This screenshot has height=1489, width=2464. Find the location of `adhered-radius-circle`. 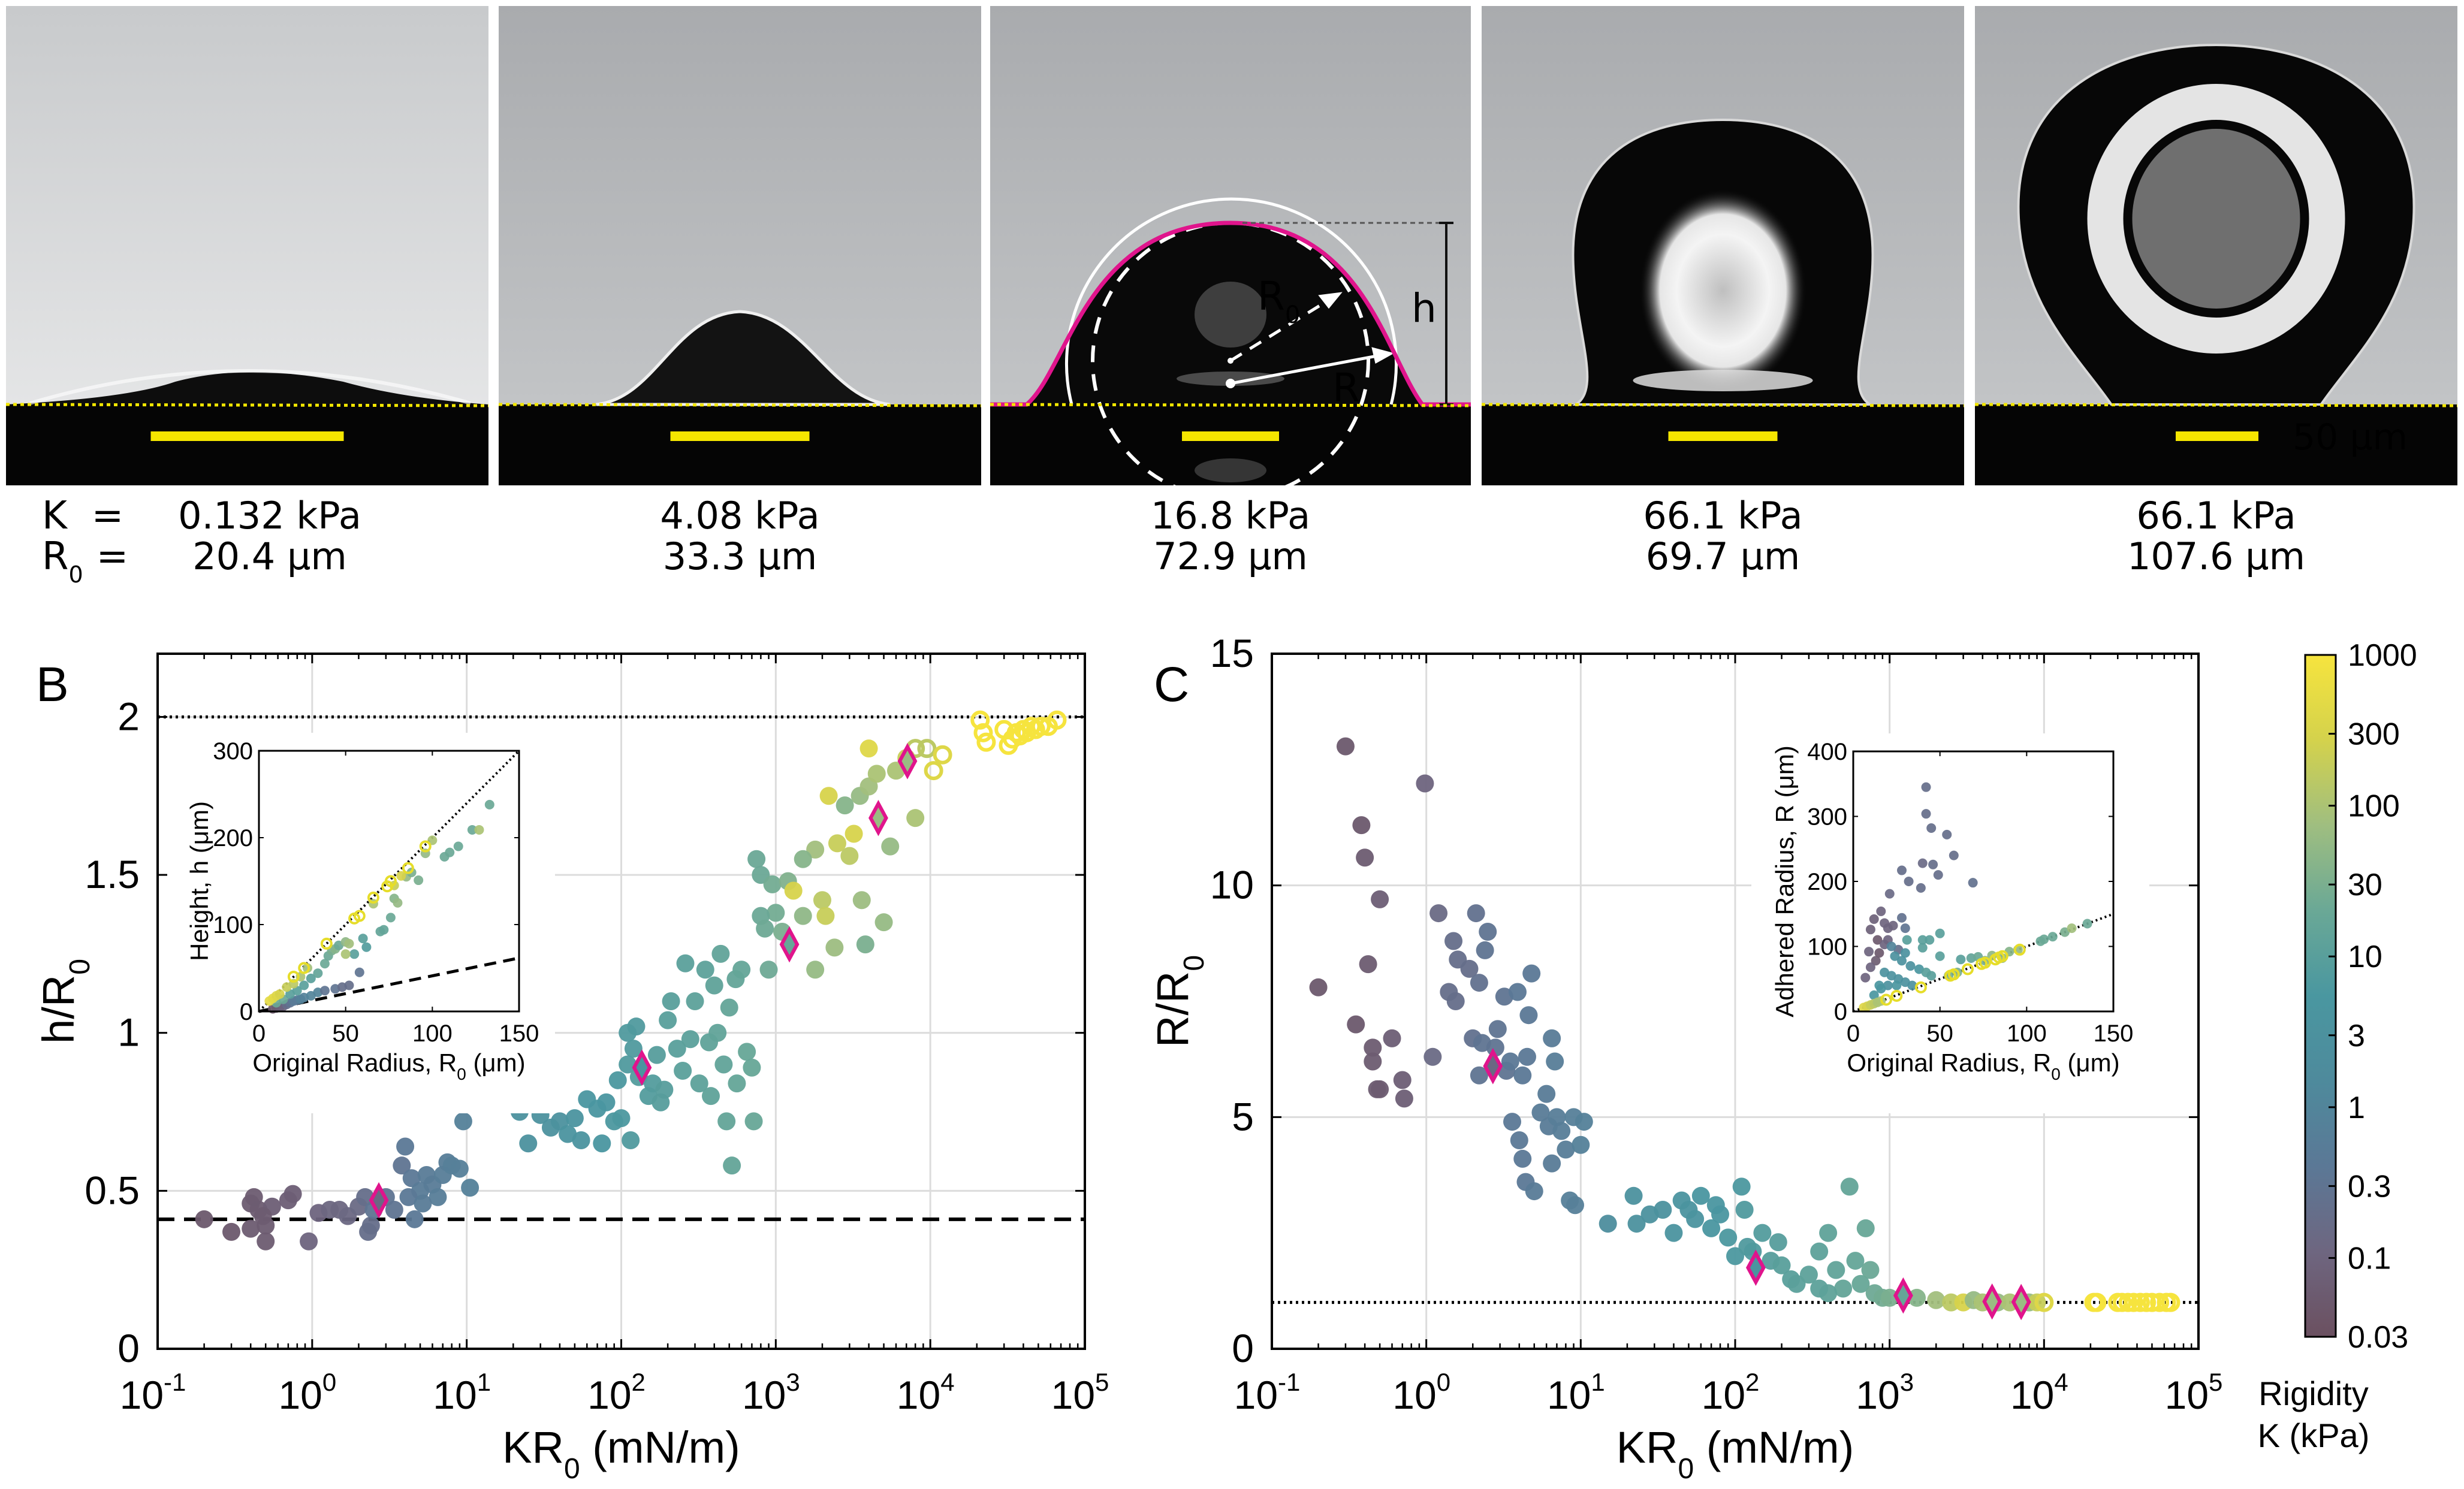

adhered-radius-circle is located at coordinates (1231, 301).